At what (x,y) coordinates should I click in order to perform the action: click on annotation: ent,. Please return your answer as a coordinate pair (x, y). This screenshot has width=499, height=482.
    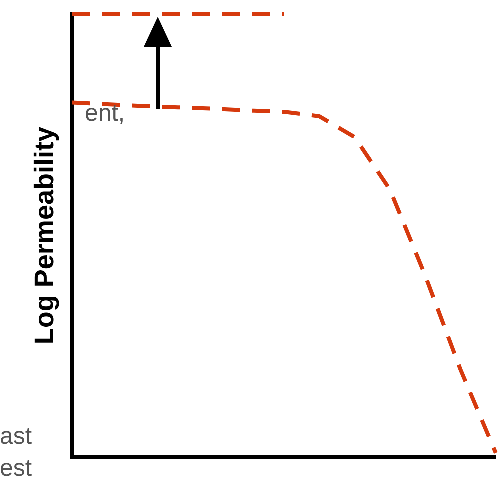
    Looking at the image, I should click on (105, 114).